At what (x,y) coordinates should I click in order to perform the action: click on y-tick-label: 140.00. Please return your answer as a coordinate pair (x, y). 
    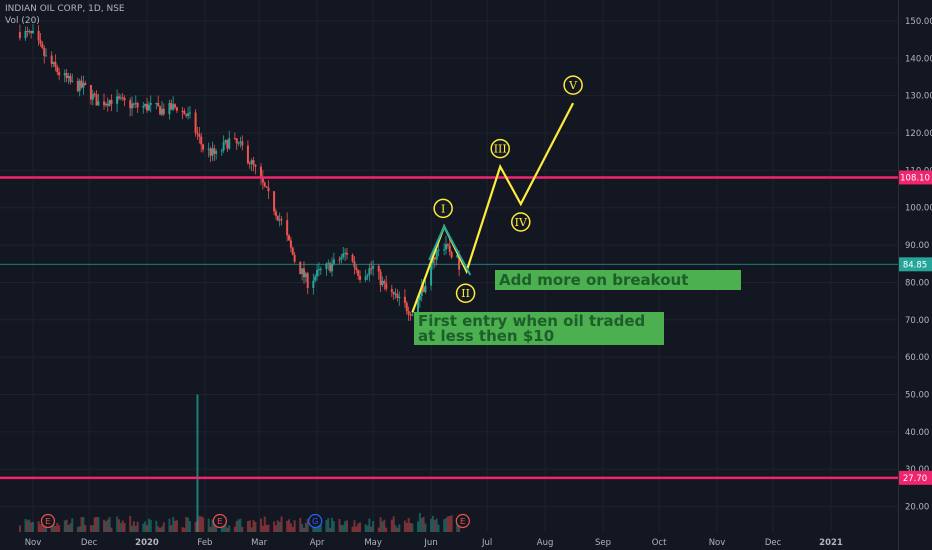
    Looking at the image, I should click on (918, 59).